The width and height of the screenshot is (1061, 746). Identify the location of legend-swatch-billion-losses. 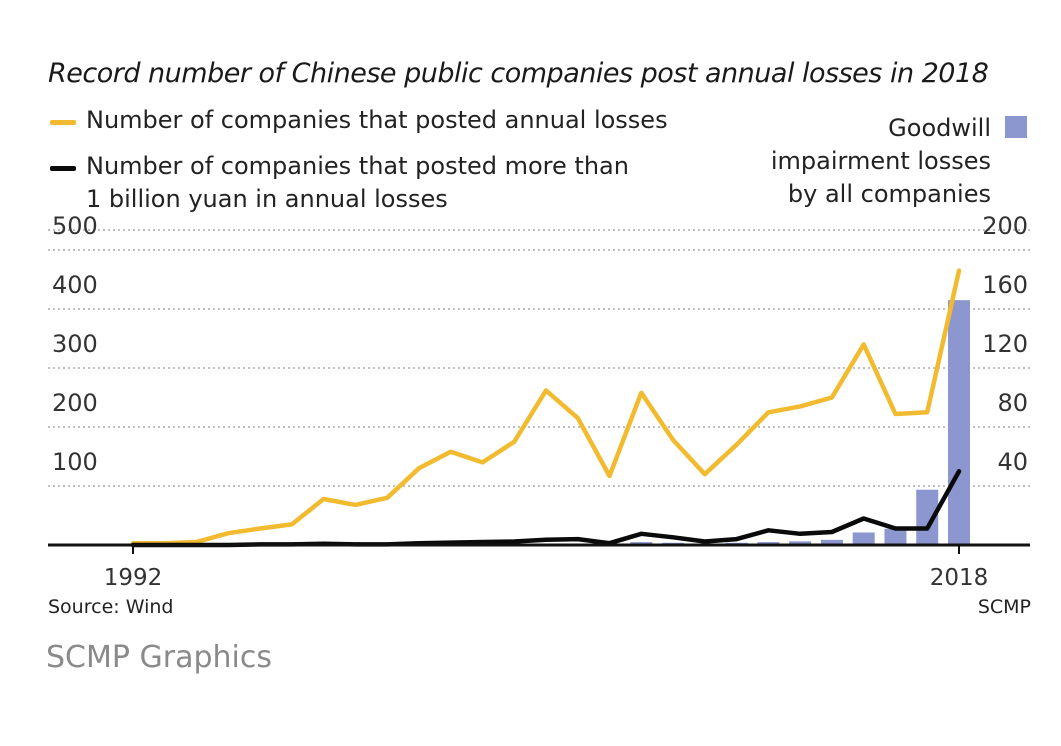
(63, 168).